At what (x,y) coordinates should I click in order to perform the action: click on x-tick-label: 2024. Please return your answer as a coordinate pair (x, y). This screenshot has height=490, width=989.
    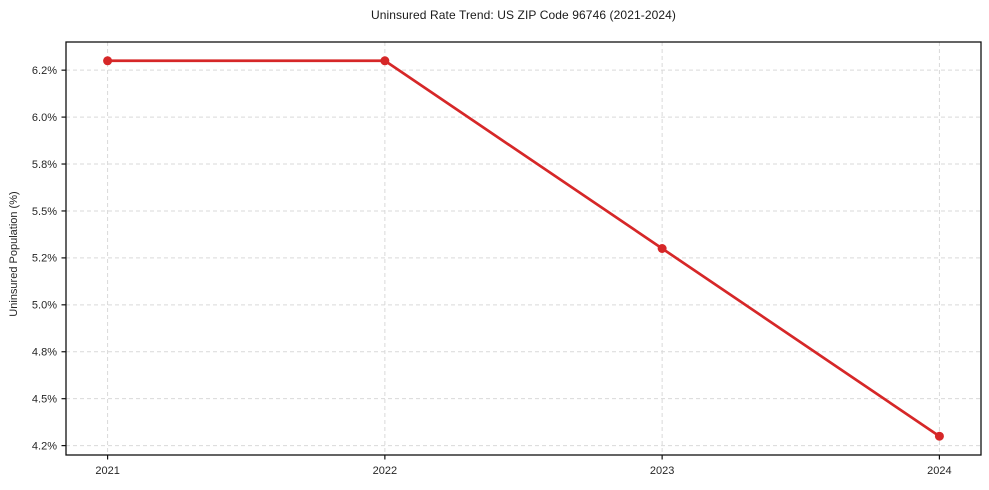
    Looking at the image, I should click on (939, 471).